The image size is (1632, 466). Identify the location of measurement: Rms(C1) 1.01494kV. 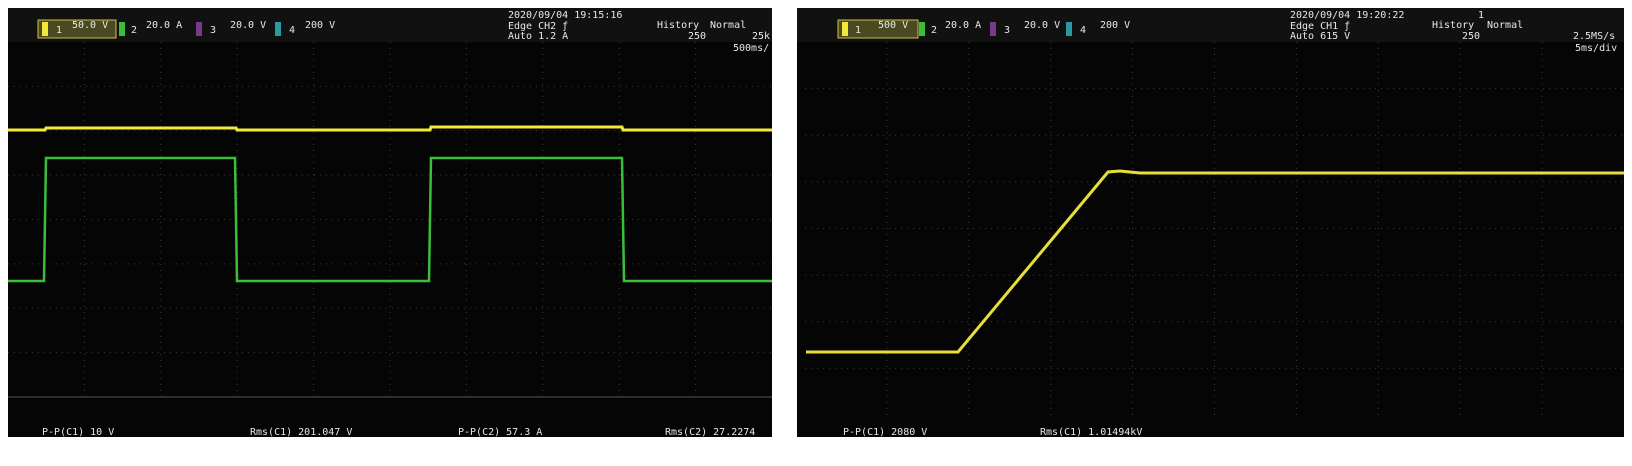
(1091, 432).